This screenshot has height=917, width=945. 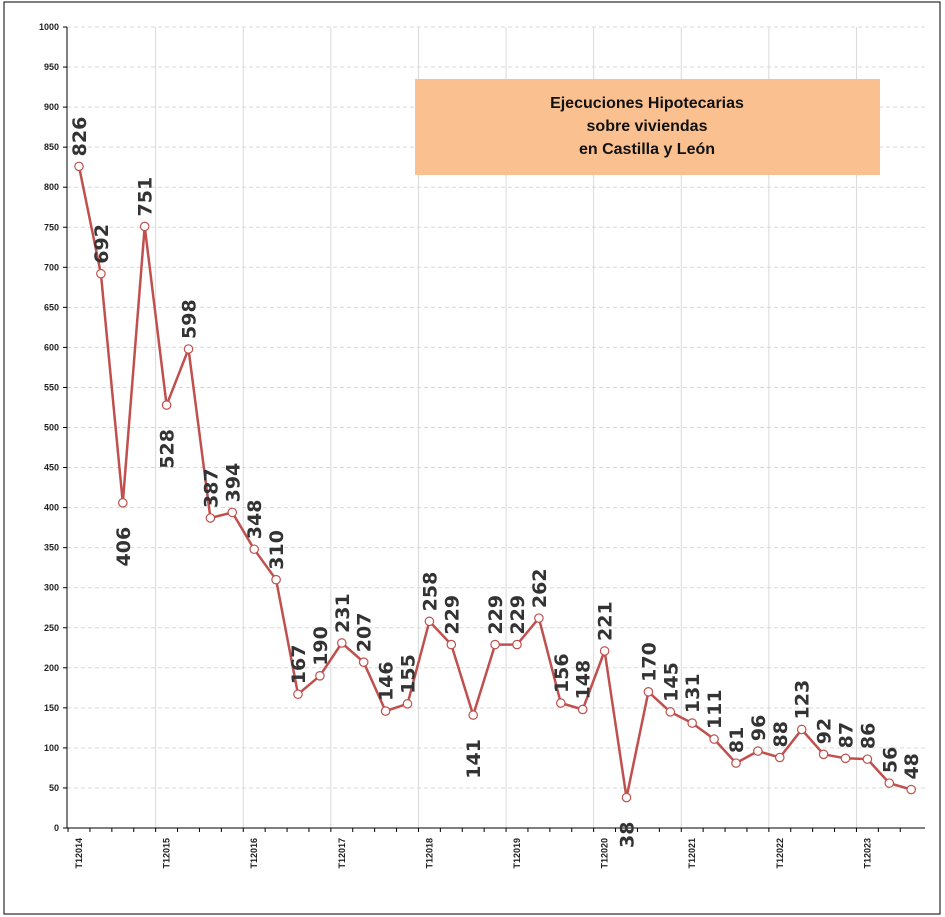 What do you see at coordinates (803, 700) in the screenshot?
I see `data-label: 123` at bounding box center [803, 700].